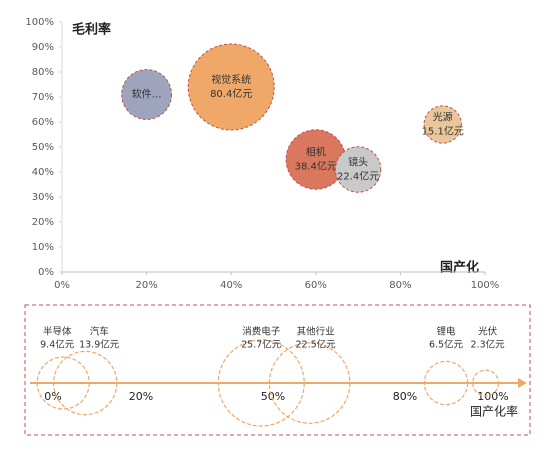 This screenshot has height=451, width=551. I want to click on y-tick-label: 40%, so click(43, 172).